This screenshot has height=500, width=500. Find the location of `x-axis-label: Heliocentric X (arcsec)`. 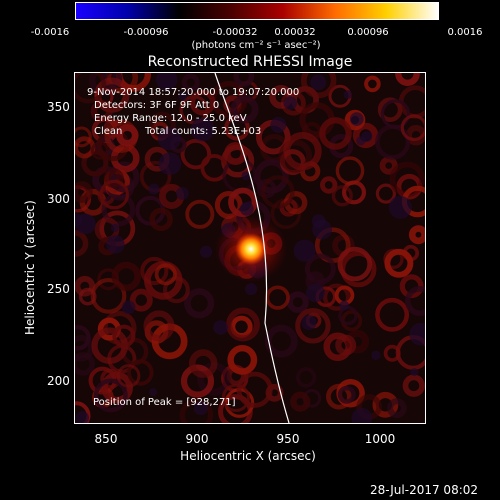

x-axis-label: Heliocentric X (arcsec) is located at coordinates (248, 456).